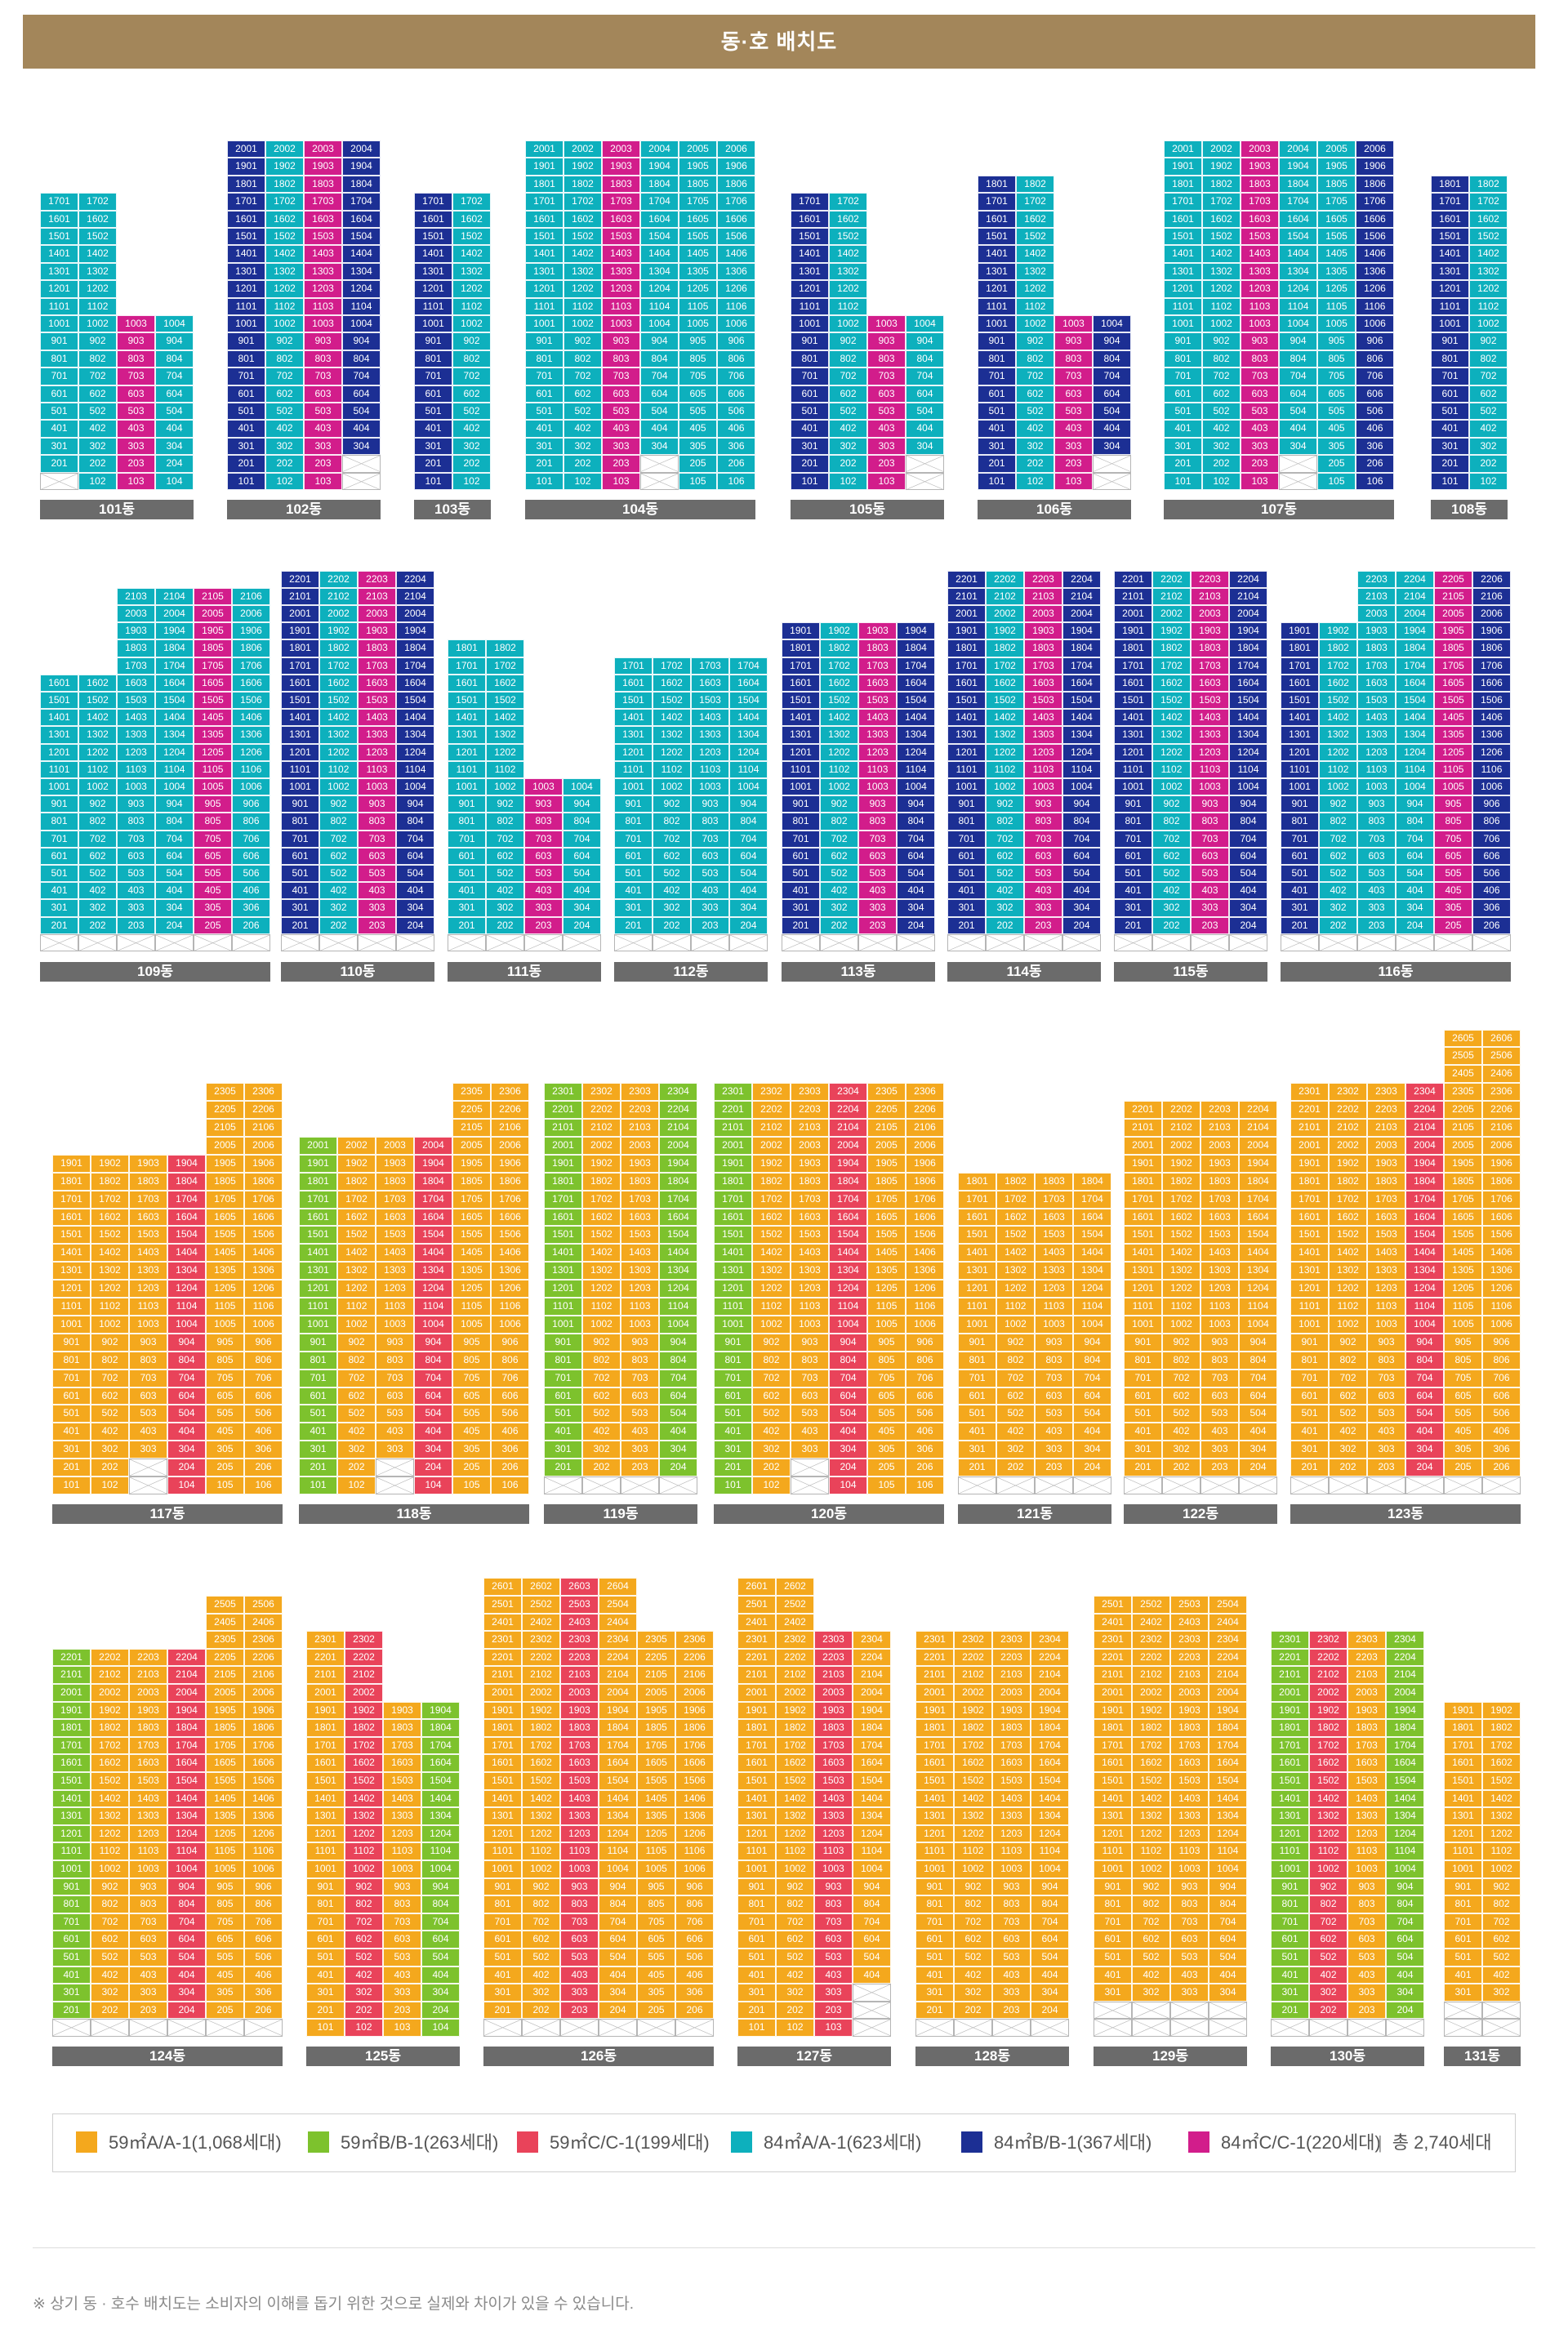 The image size is (1568, 2325). What do you see at coordinates (246, 464) in the screenshot?
I see `unit-cell: 201` at bounding box center [246, 464].